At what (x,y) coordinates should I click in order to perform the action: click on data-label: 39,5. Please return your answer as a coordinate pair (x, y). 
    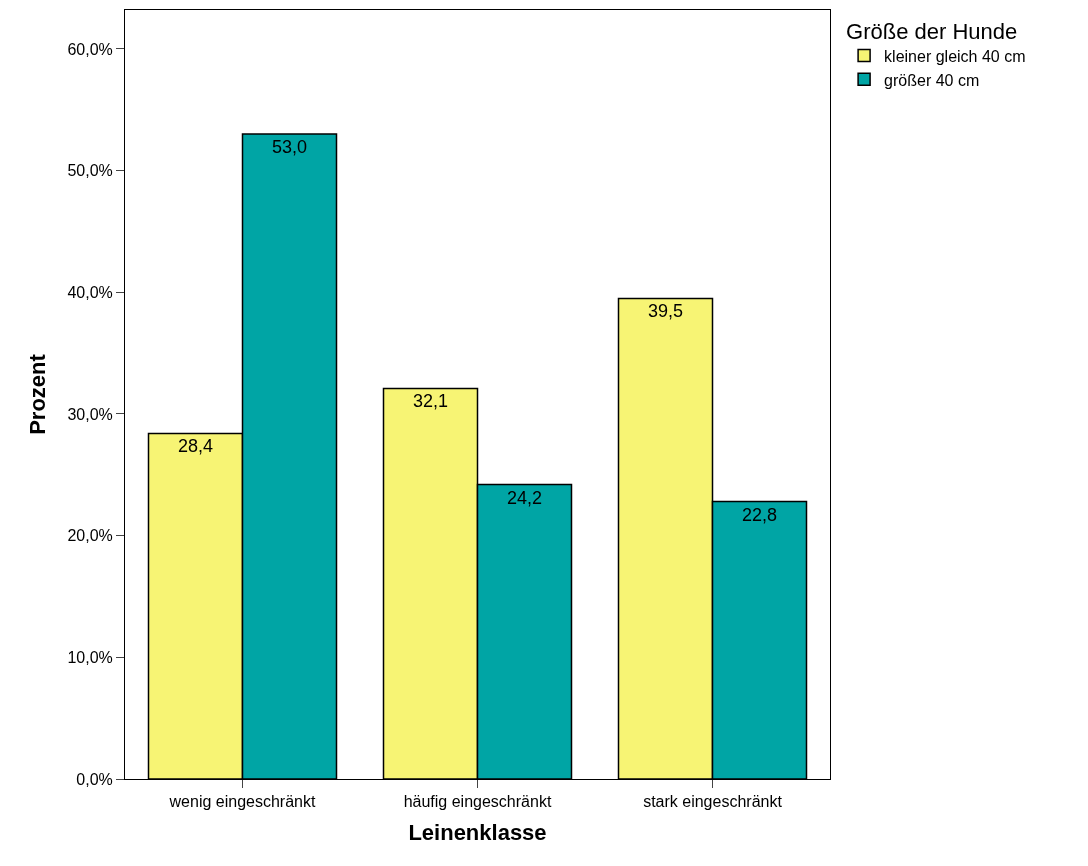
    Looking at the image, I should click on (665, 311).